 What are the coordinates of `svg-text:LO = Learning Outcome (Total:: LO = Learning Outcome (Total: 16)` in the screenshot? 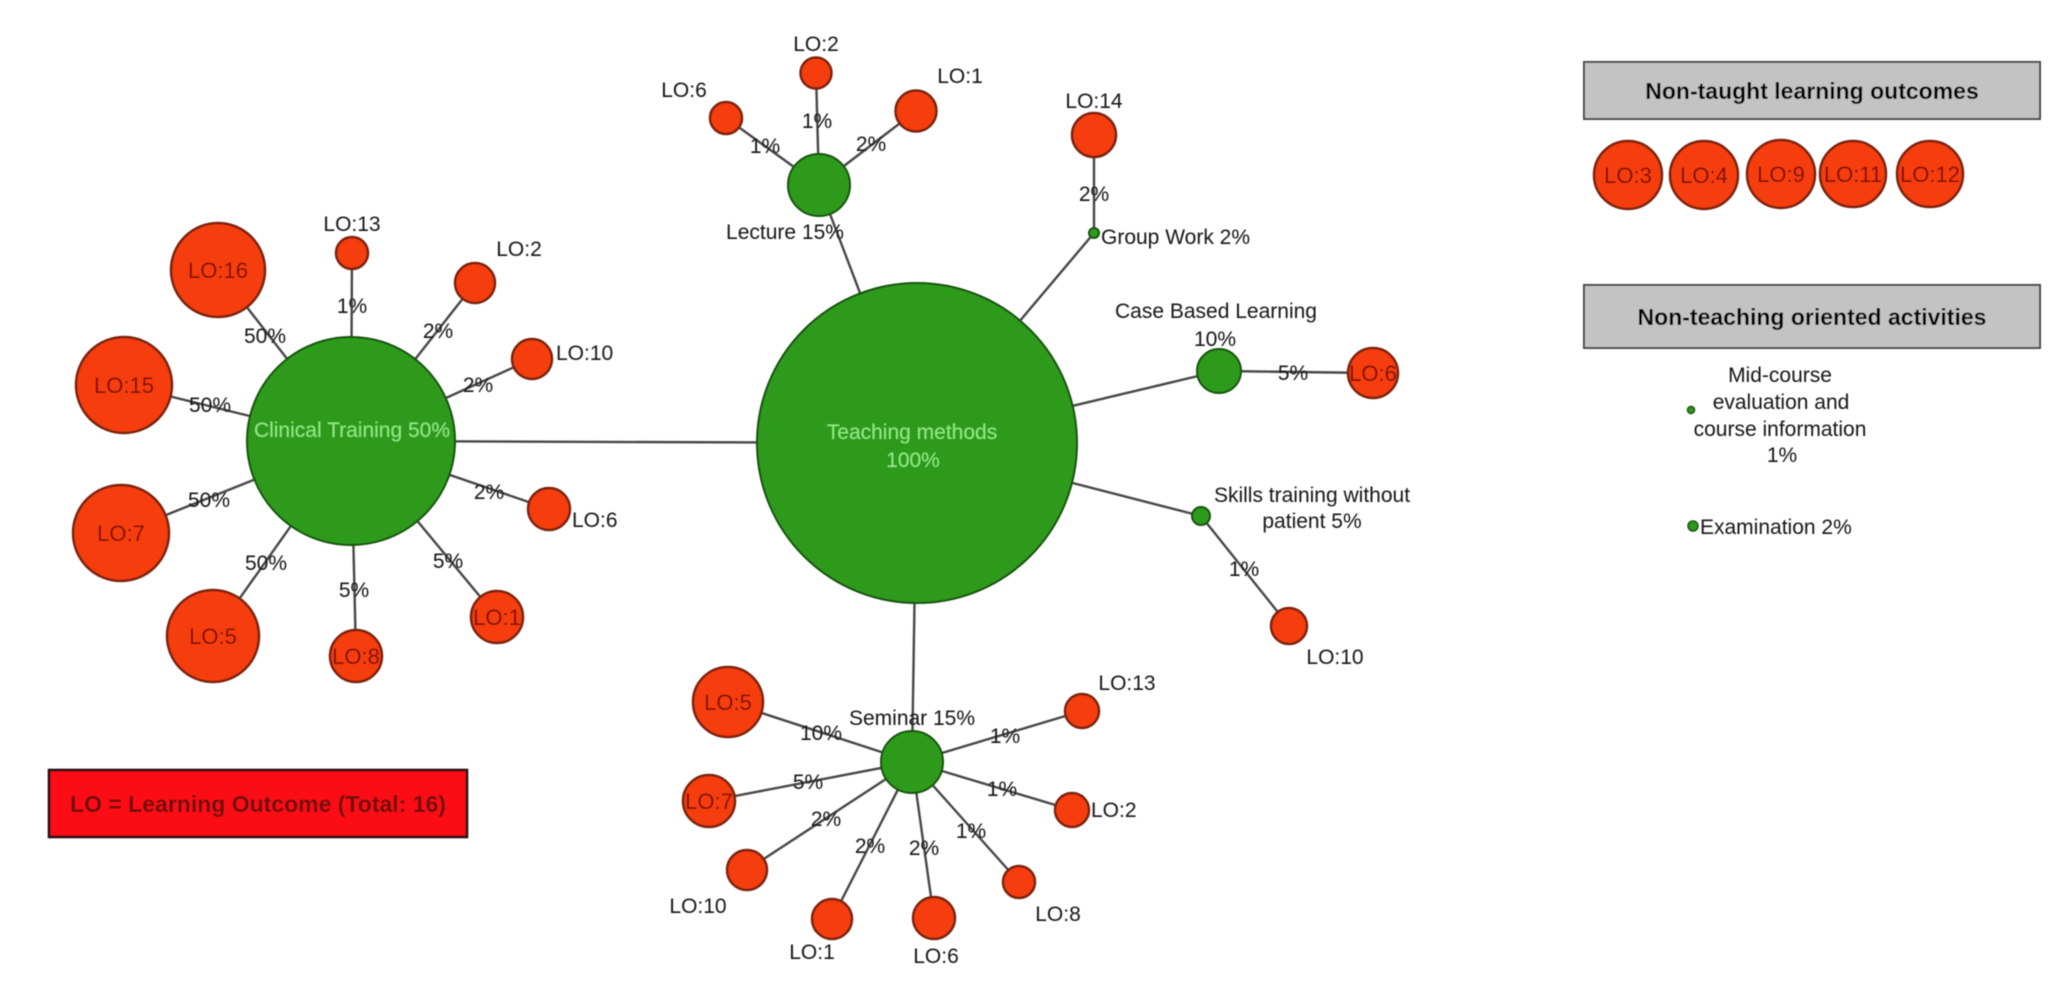 It's located at (258, 804).